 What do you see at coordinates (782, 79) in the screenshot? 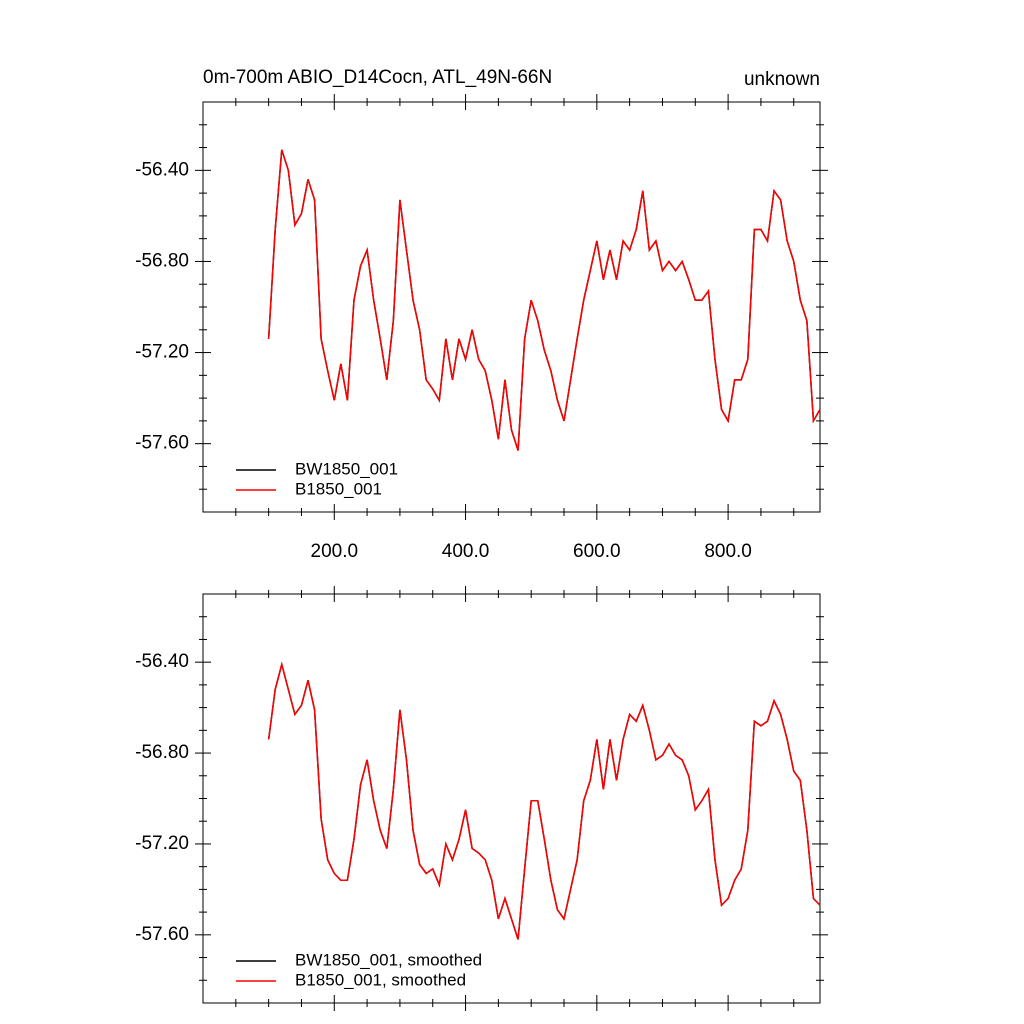
I see `right-title: unknown` at bounding box center [782, 79].